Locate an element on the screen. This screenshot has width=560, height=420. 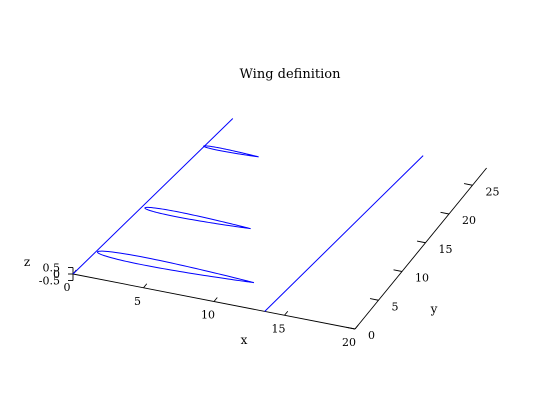
y-tick-label: 0 is located at coordinates (371, 335).